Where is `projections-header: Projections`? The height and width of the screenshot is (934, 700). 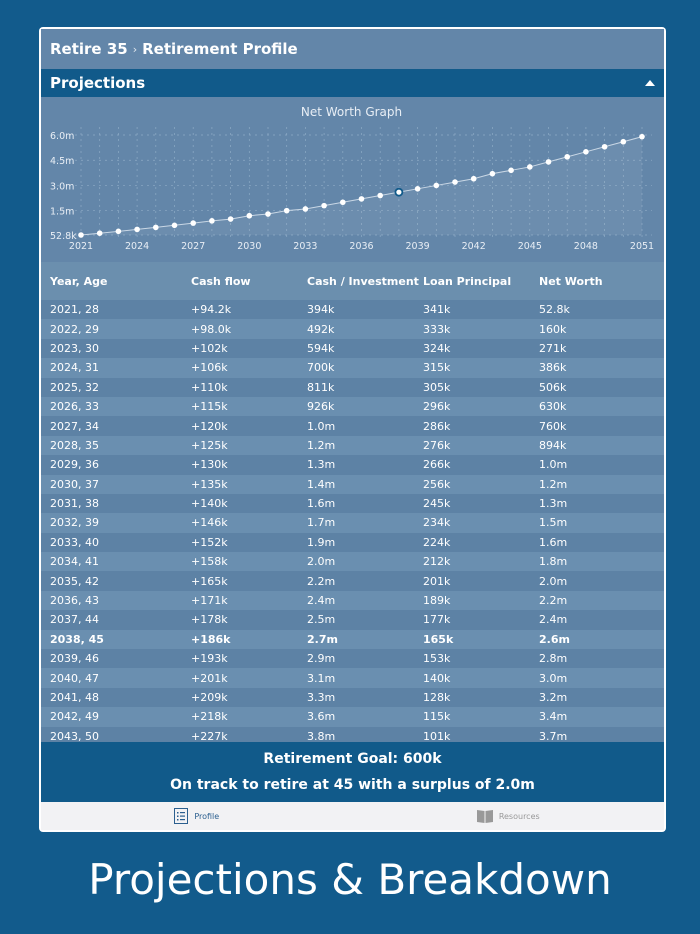
projections-header: Projections is located at coordinates (352, 83).